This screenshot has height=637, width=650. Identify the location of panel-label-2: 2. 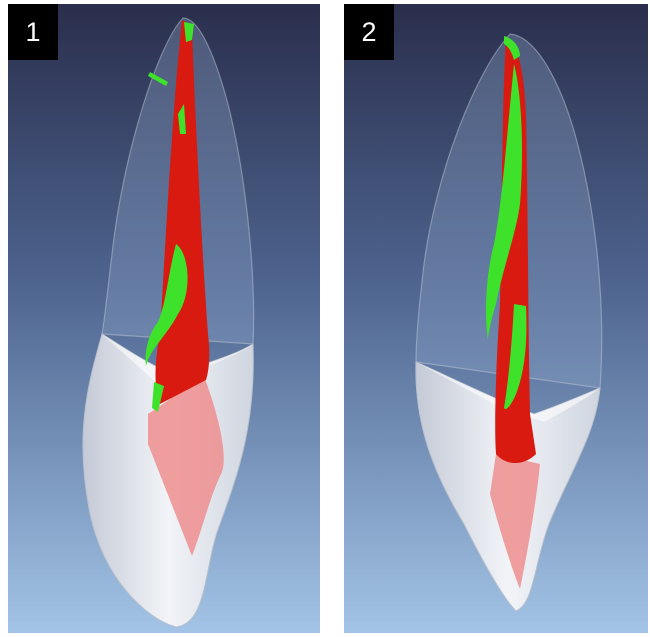
(369, 32).